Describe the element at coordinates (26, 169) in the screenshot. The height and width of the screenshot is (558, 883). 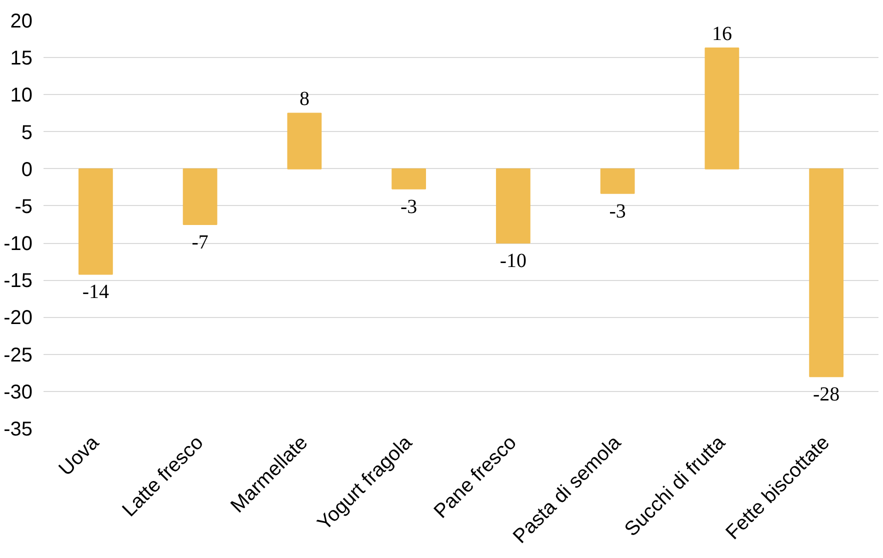
I see `y-tick-label: 0` at that location.